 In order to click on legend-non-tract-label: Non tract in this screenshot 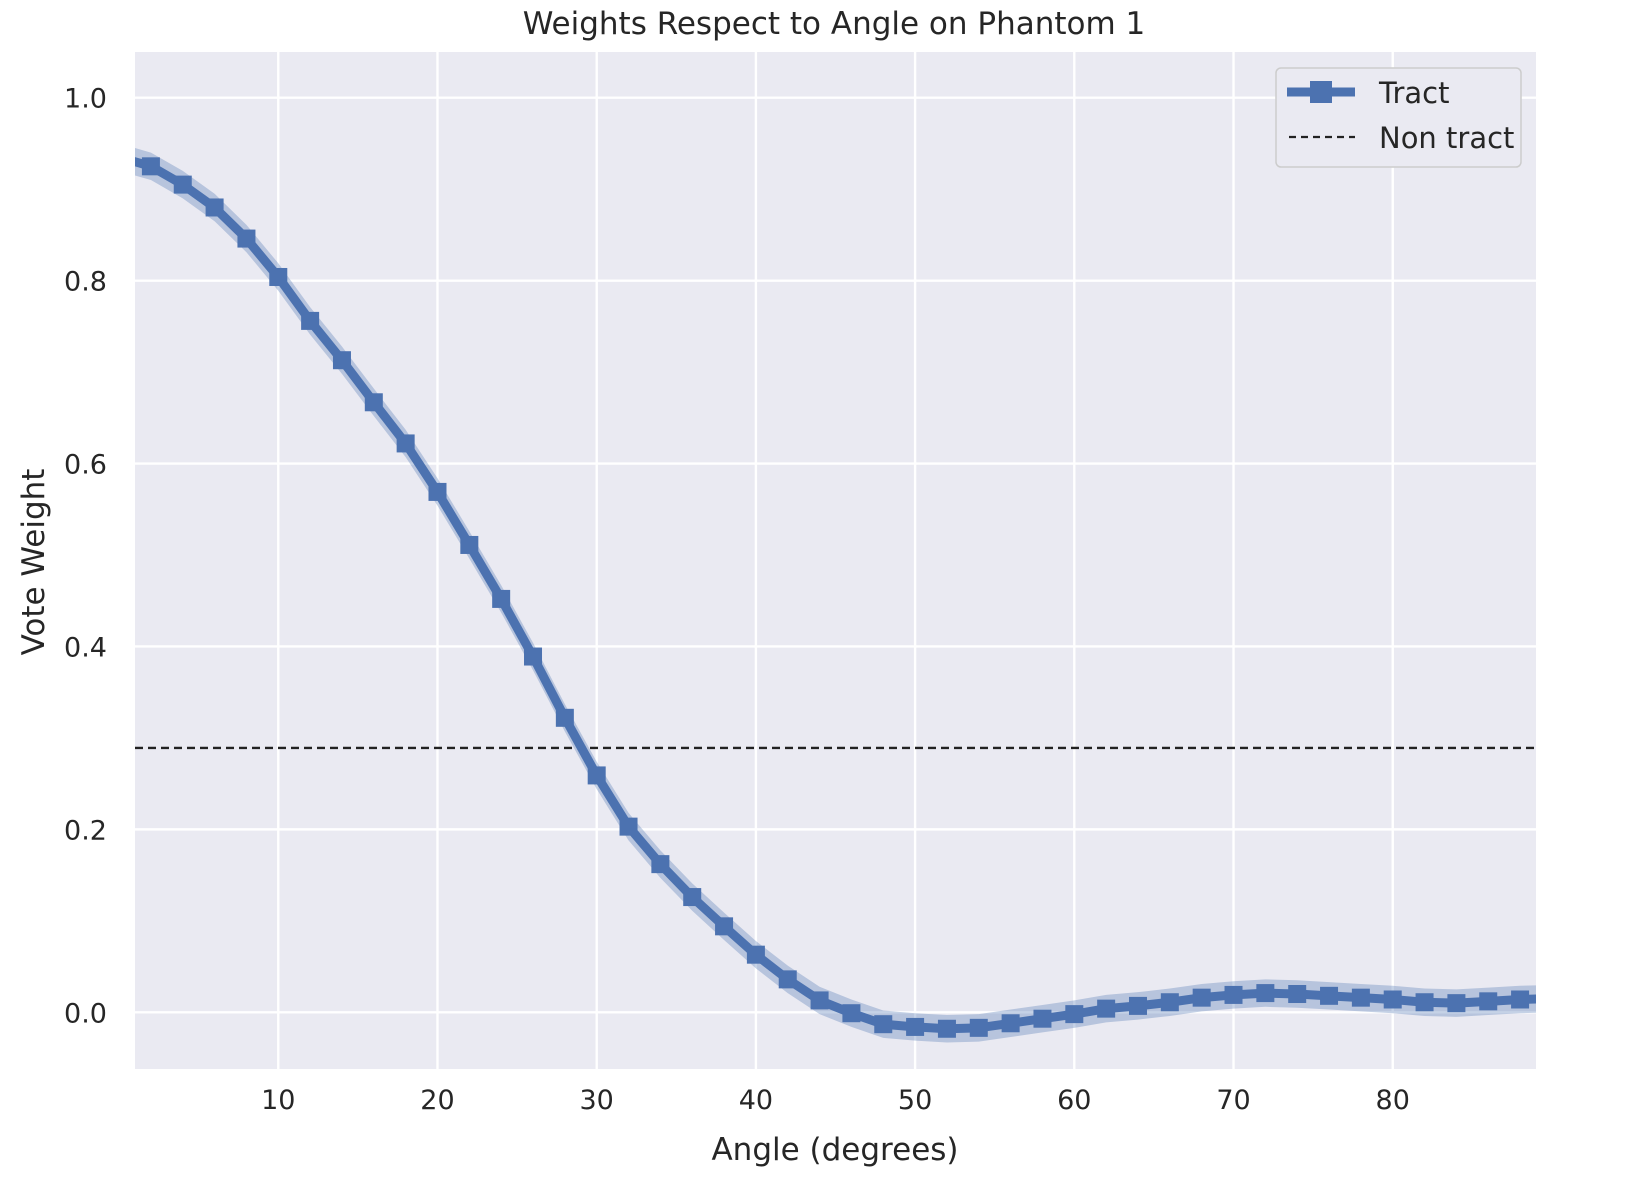, I will do `click(1446, 138)`.